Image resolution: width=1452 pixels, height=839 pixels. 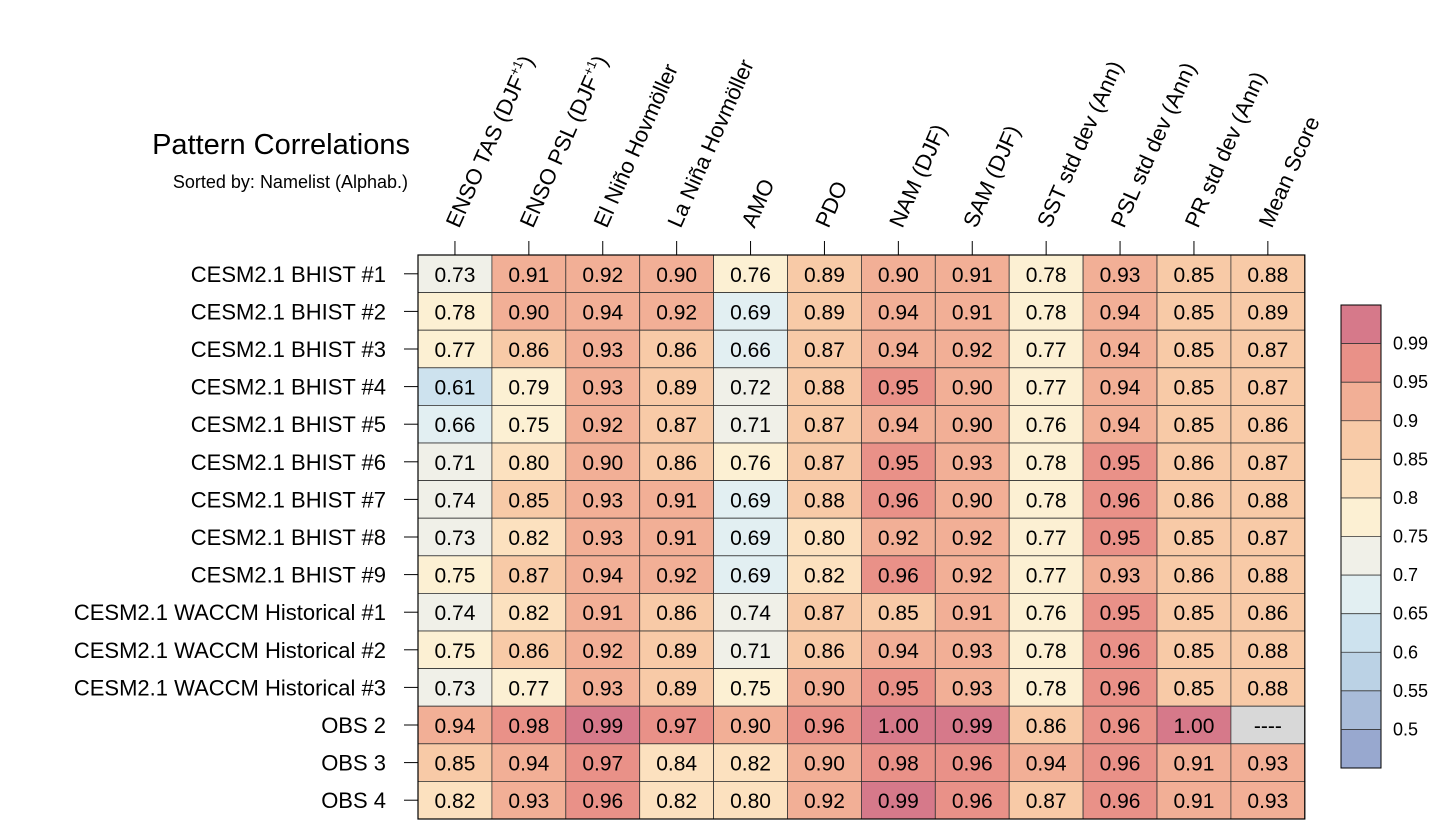 I want to click on colorbar-tick-label: 0.8, so click(x=1405, y=498).